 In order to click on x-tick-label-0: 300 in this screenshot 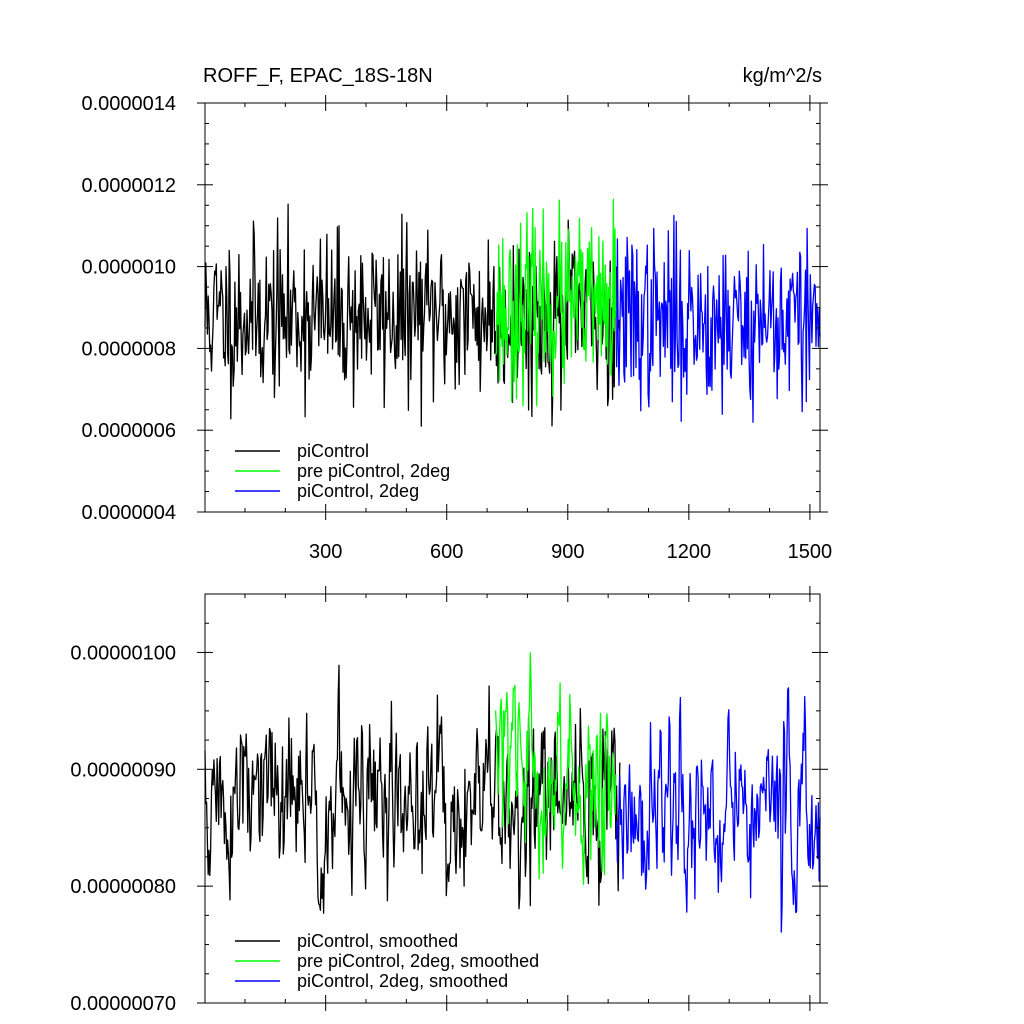, I will do `click(325, 552)`.